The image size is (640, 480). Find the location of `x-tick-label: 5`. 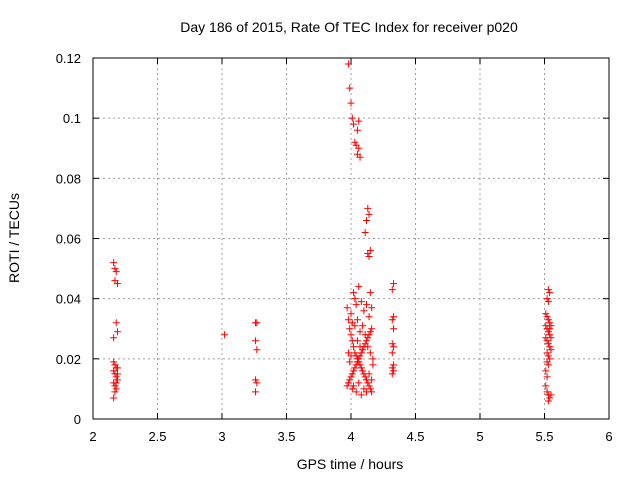

x-tick-label: 5 is located at coordinates (479, 436).